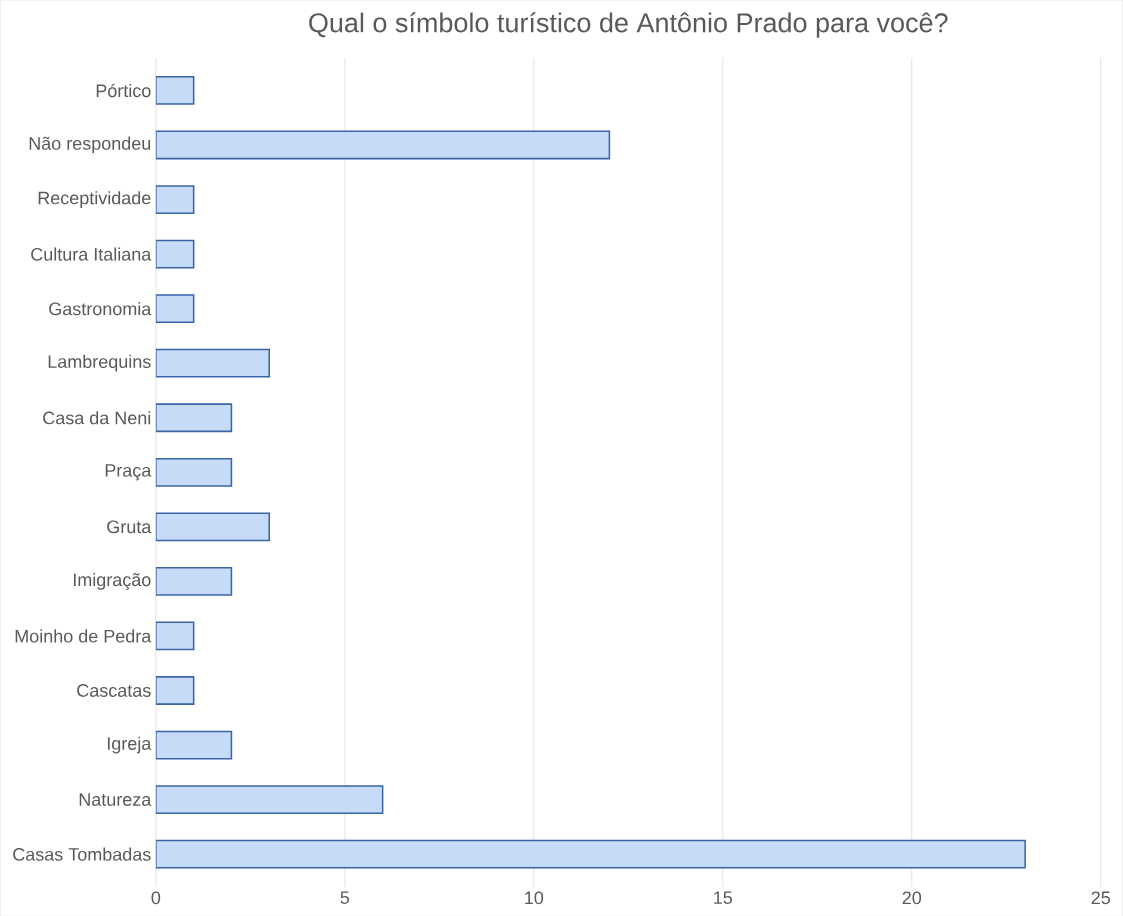 Image resolution: width=1123 pixels, height=916 pixels. I want to click on x-tick-label: 15, so click(723, 897).